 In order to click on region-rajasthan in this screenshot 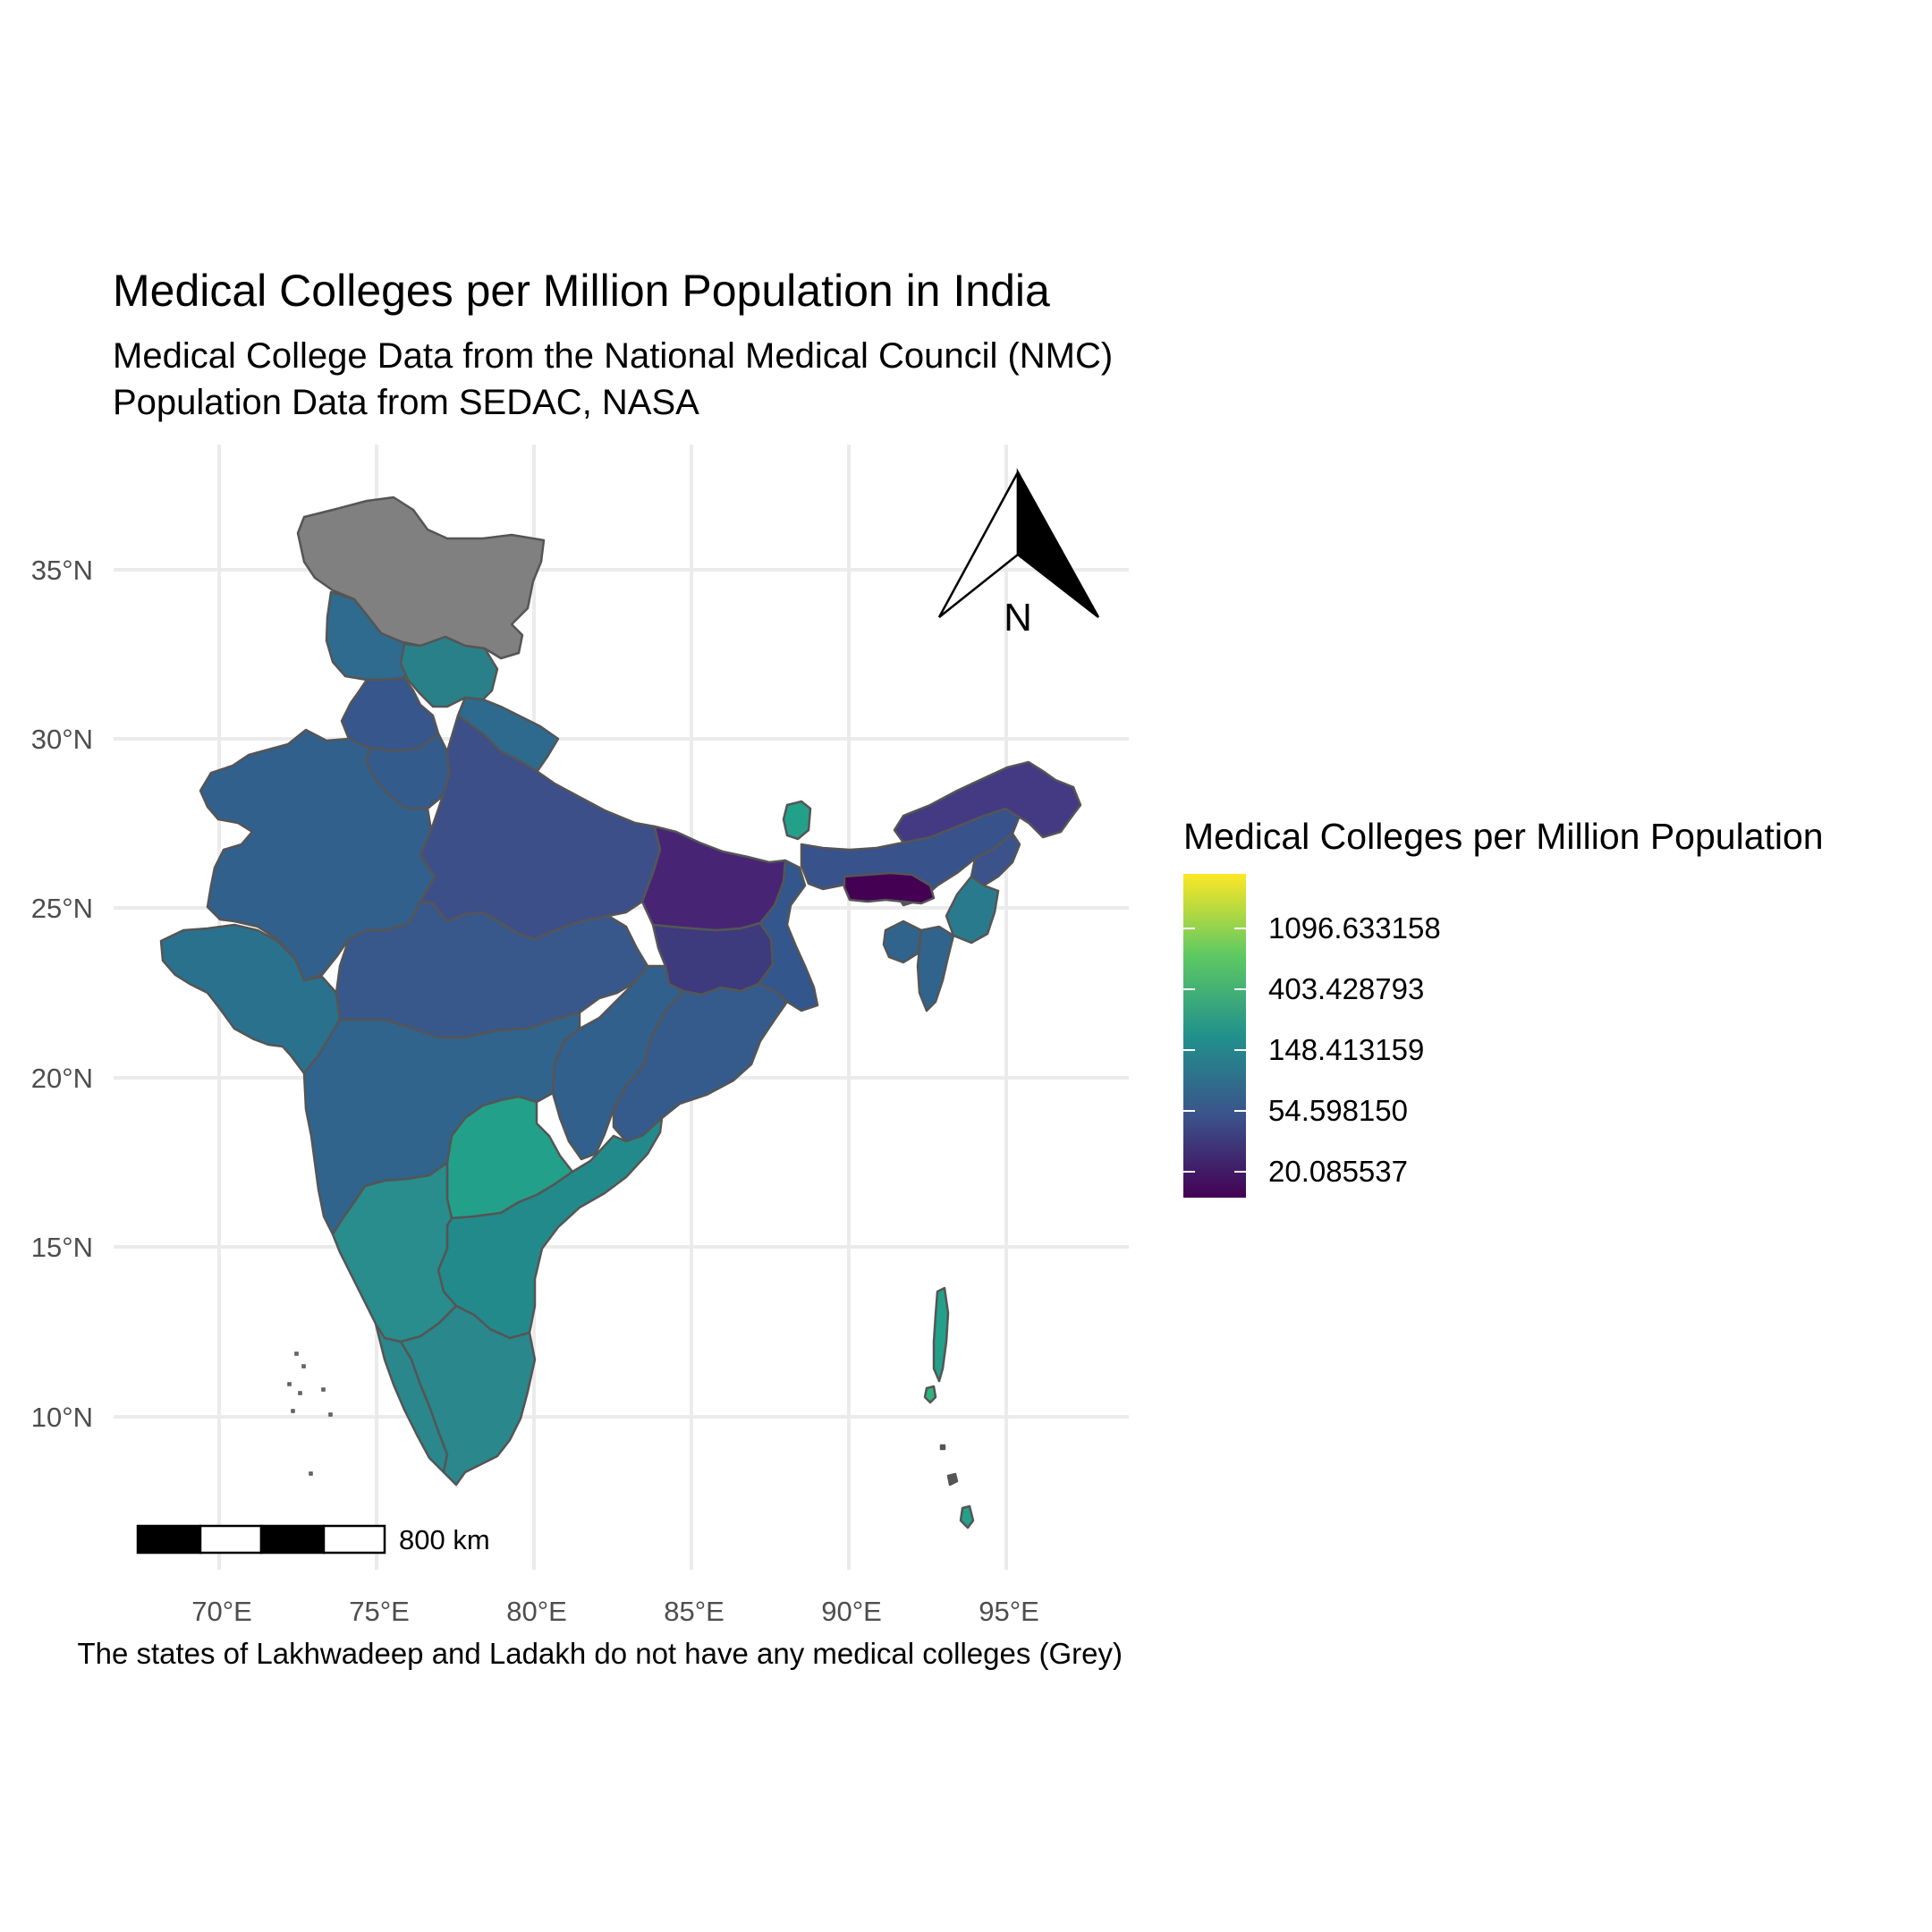, I will do `click(317, 855)`.